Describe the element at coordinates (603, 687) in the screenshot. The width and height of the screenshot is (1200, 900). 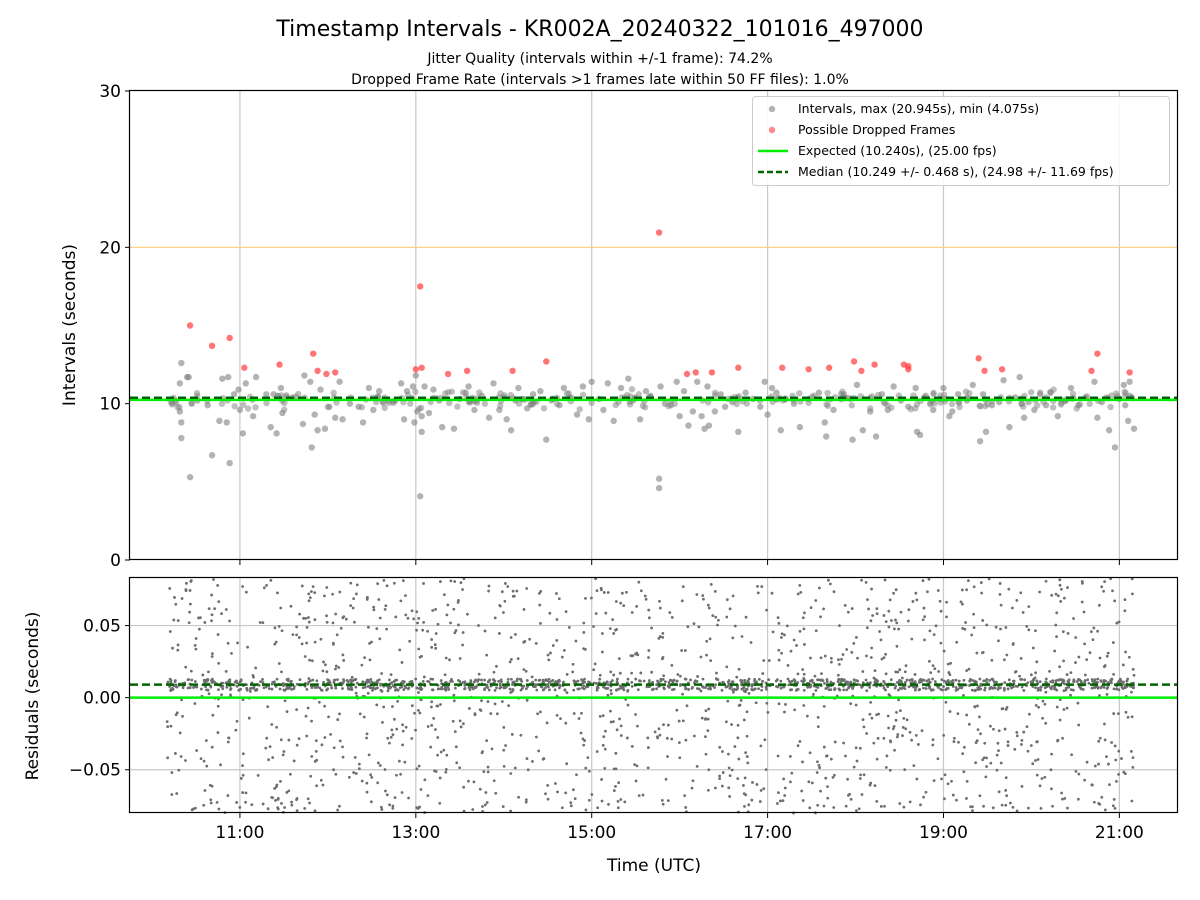
I see `residual-point-1922` at that location.